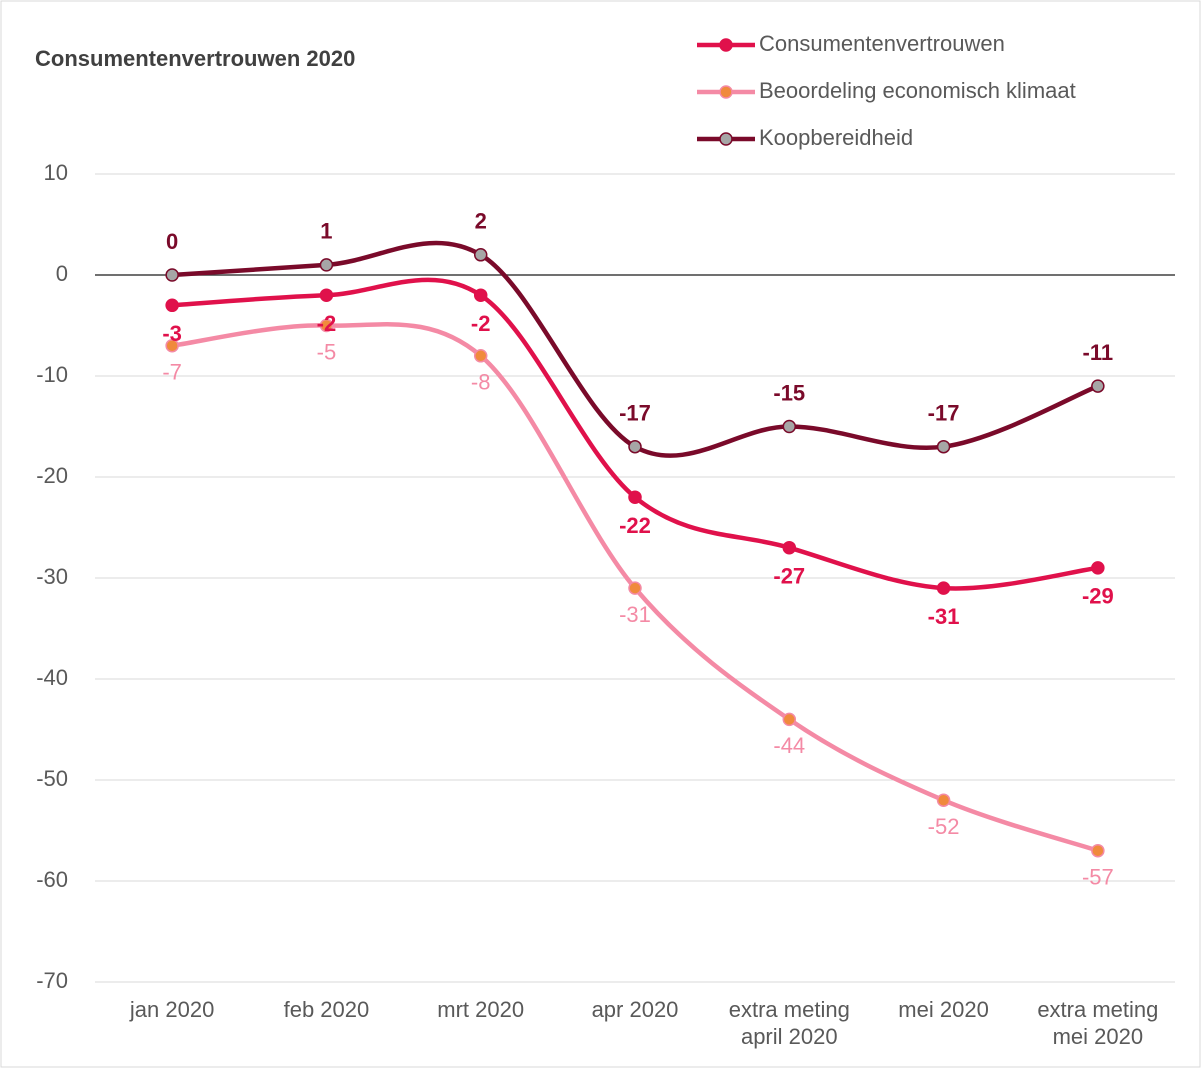 This screenshot has width=1201, height=1068. What do you see at coordinates (789, 576) in the screenshot?
I see `data-label: -27` at bounding box center [789, 576].